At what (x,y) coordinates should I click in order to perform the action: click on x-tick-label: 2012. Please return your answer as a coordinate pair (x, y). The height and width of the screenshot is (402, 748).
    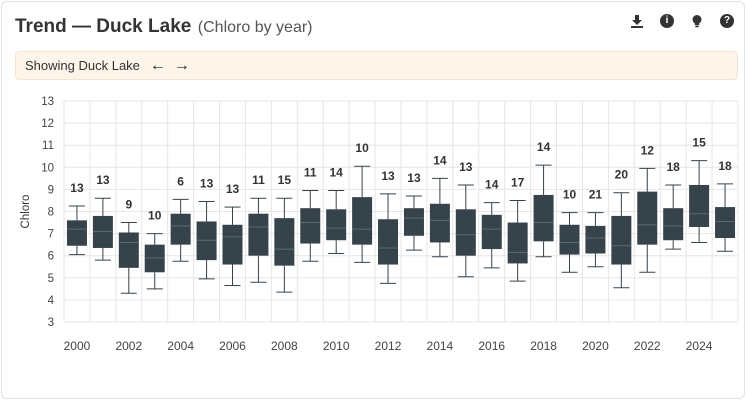
    Looking at the image, I should click on (388, 346).